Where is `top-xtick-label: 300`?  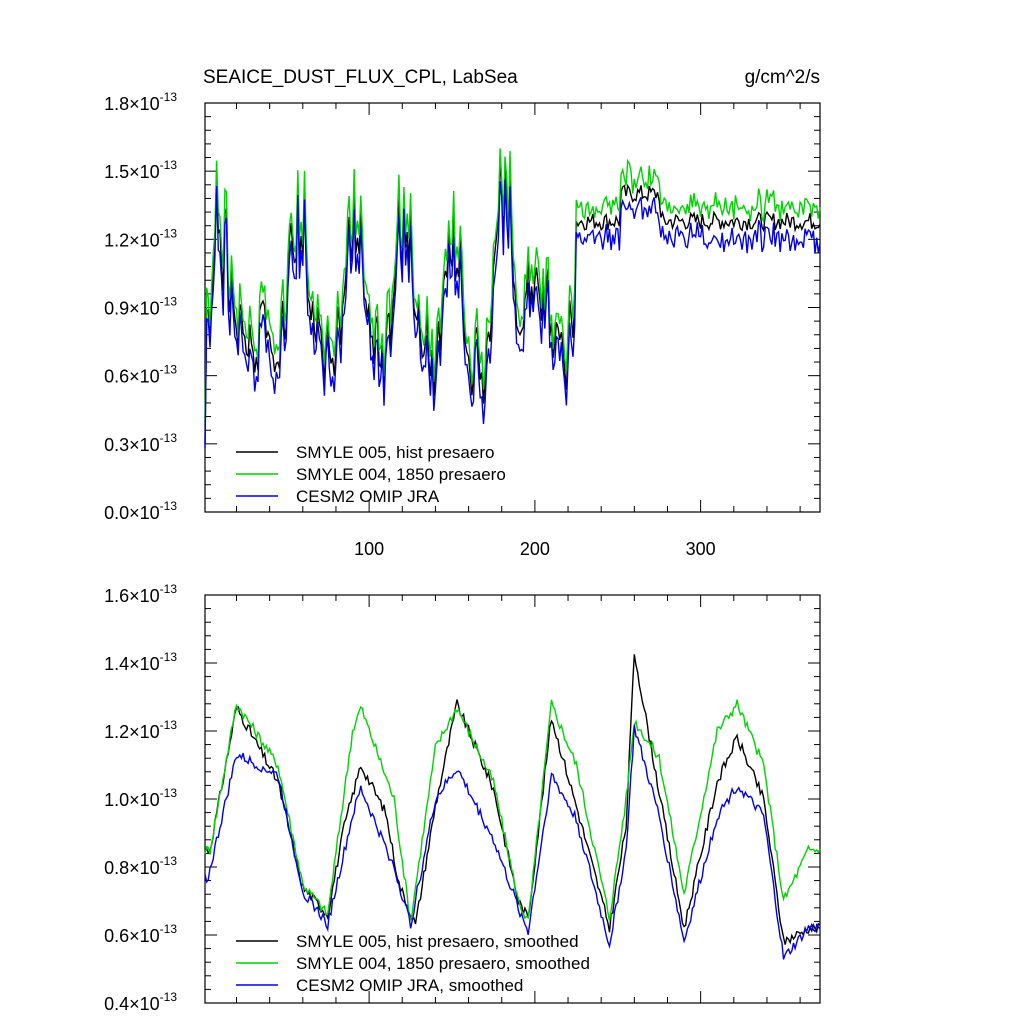
top-xtick-label: 300 is located at coordinates (701, 549).